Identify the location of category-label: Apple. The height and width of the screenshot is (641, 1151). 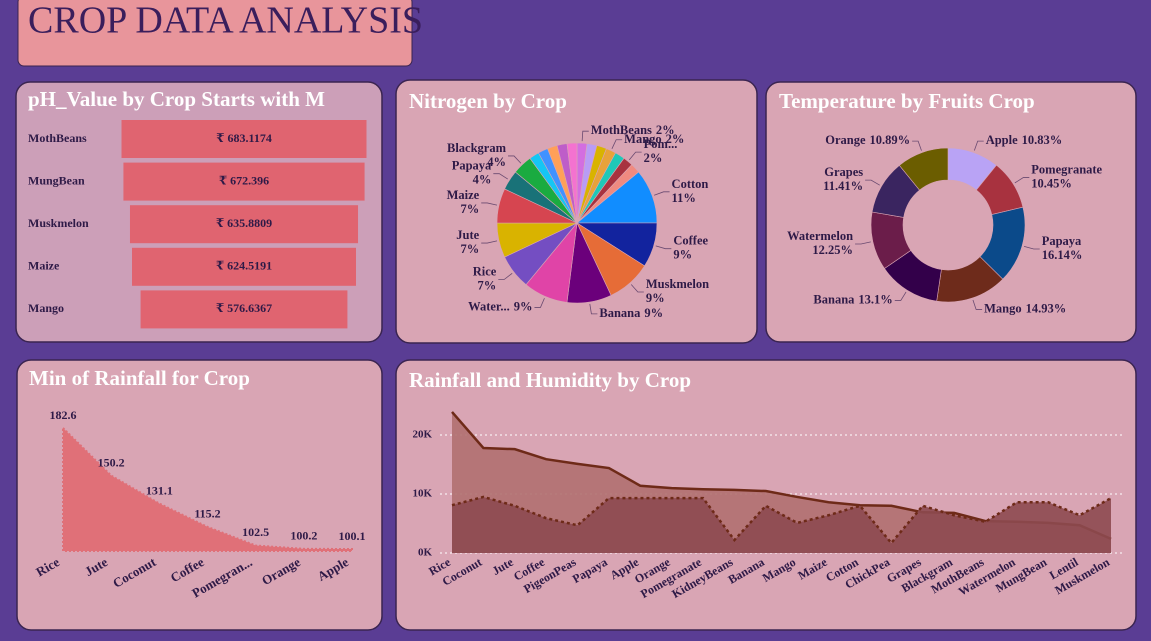
(1002, 140).